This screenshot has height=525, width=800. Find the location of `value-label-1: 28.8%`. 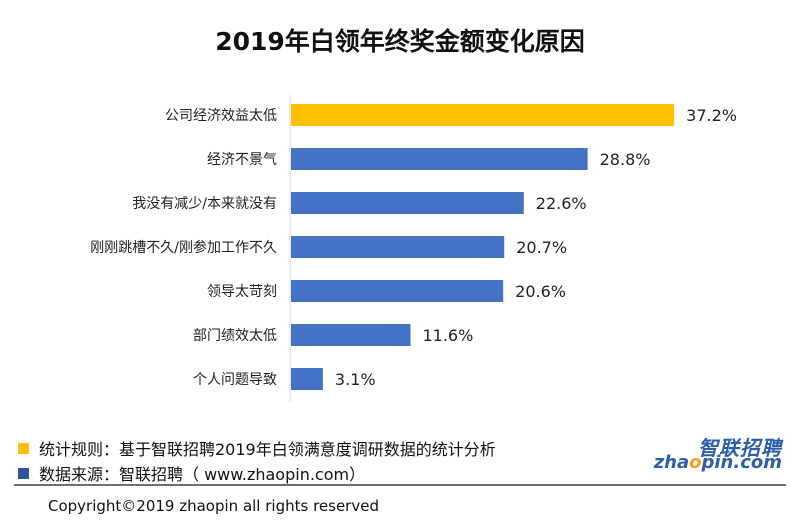

value-label-1: 28.8% is located at coordinates (625, 159).